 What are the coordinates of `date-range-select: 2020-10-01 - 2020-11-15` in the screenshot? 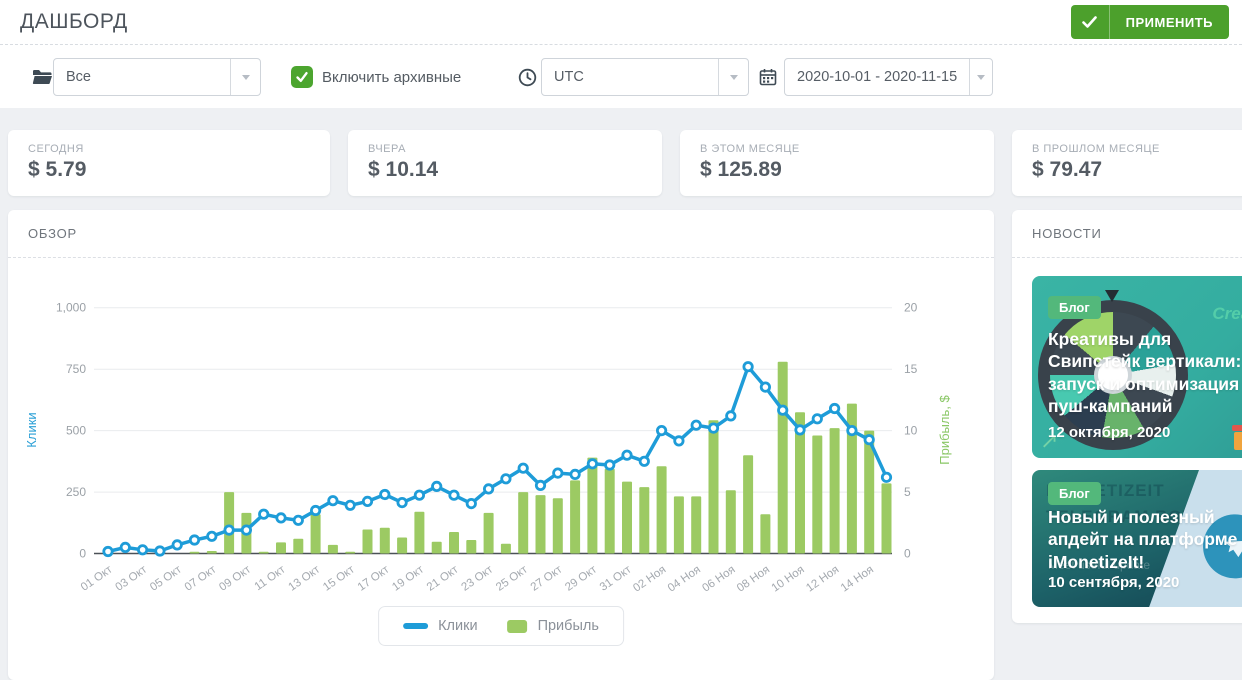 It's located at (888, 77).